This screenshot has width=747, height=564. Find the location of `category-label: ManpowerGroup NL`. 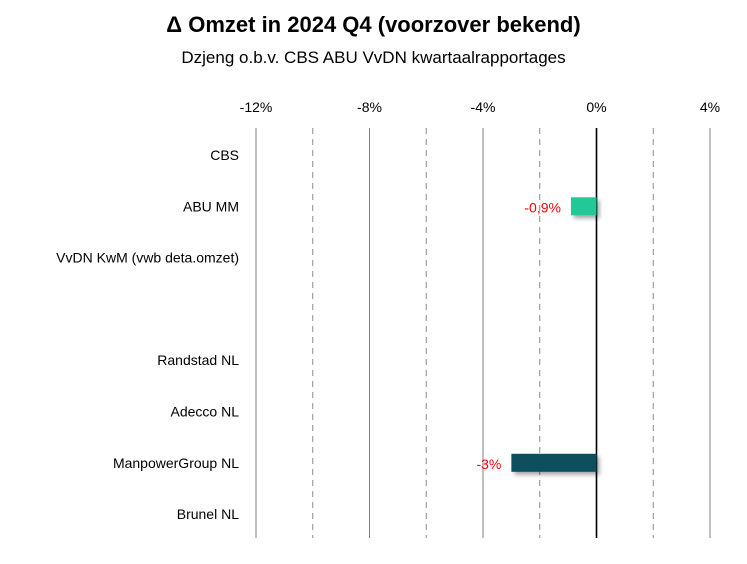

category-label: ManpowerGroup NL is located at coordinates (176, 463).